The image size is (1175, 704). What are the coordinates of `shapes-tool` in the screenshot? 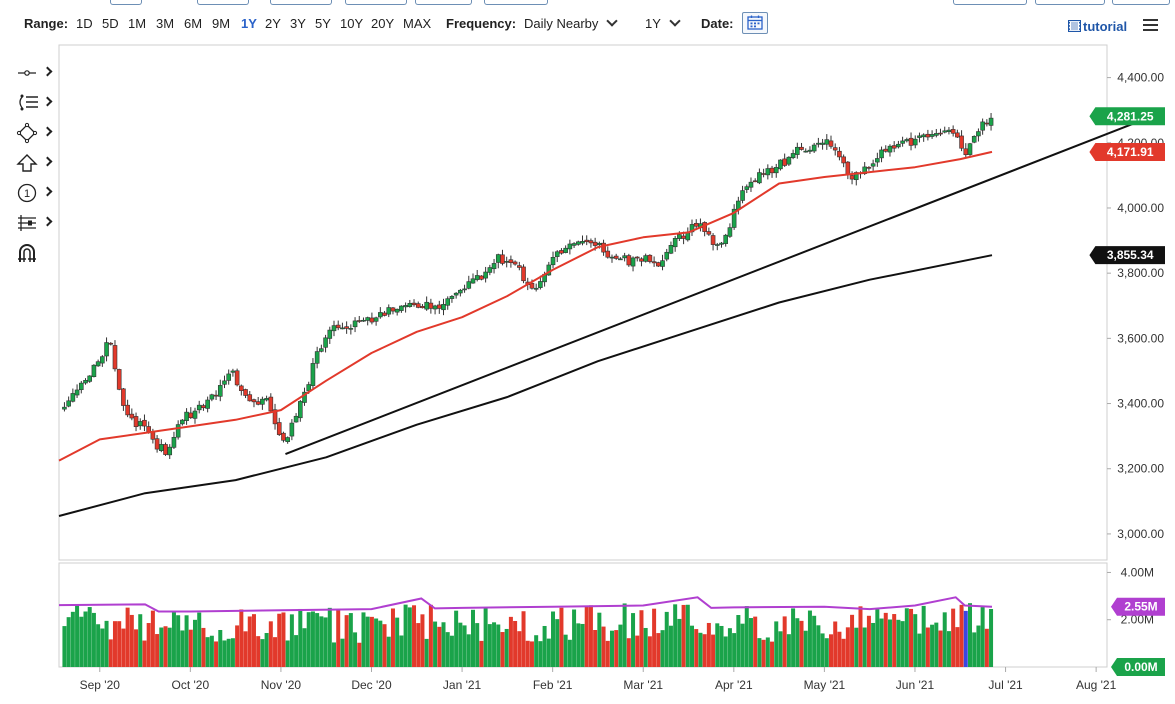 It's located at (34, 133).